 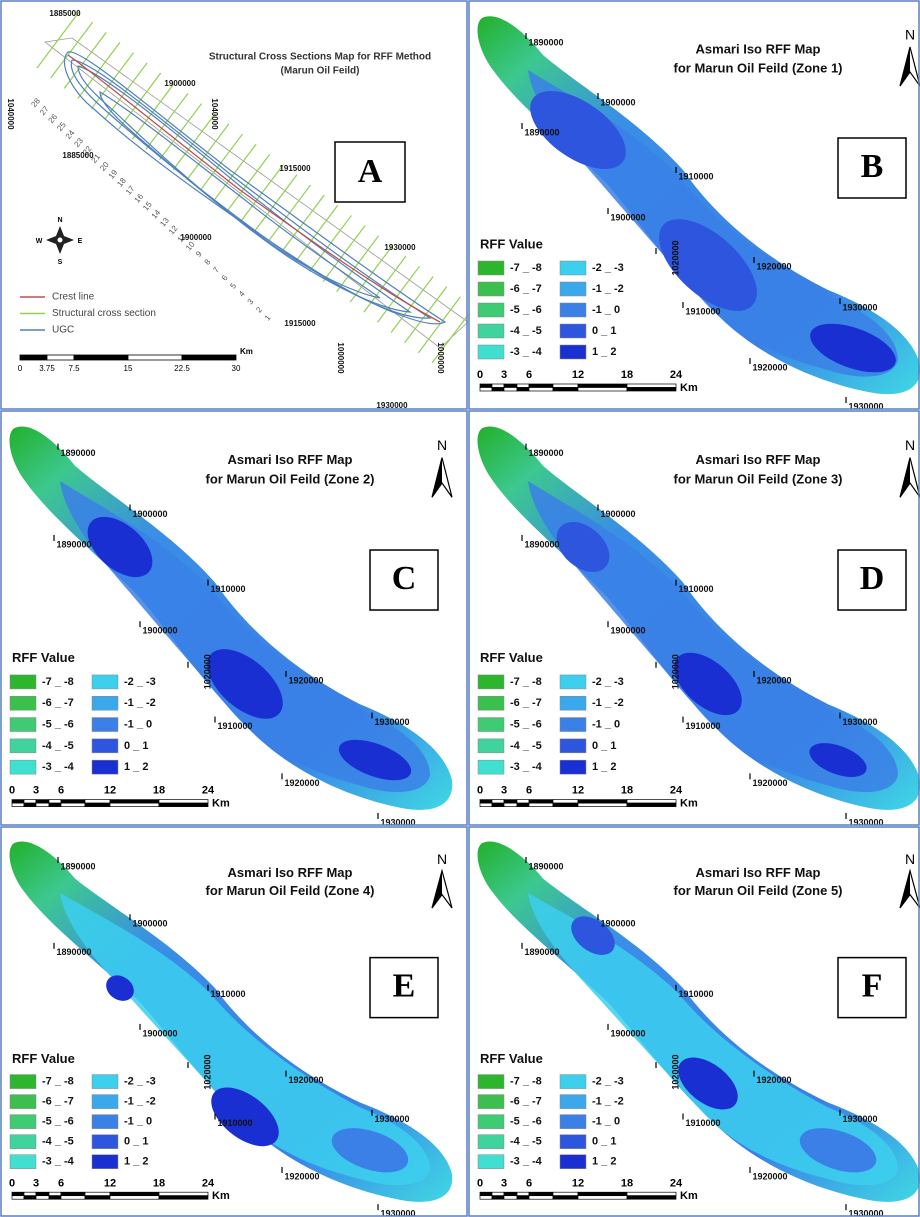 What do you see at coordinates (63, 330) in the screenshot?
I see `legend-label: UGC` at bounding box center [63, 330].